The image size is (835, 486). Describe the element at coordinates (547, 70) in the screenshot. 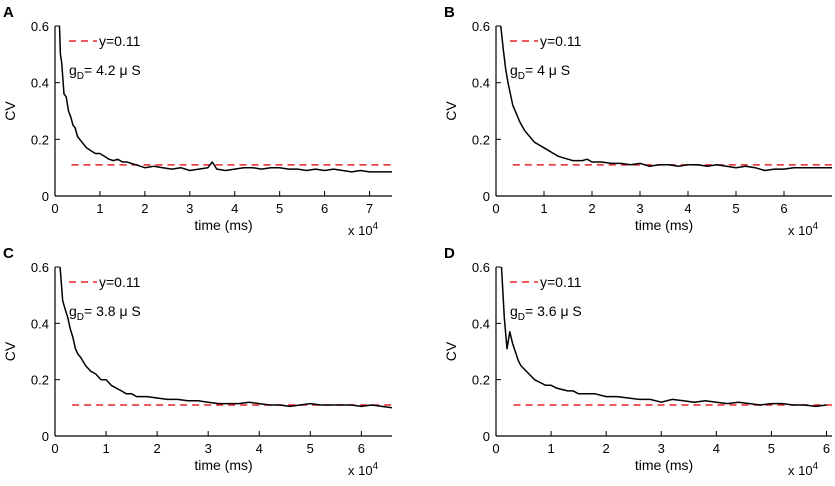

I see `conductance-value: = 4 μ S` at that location.